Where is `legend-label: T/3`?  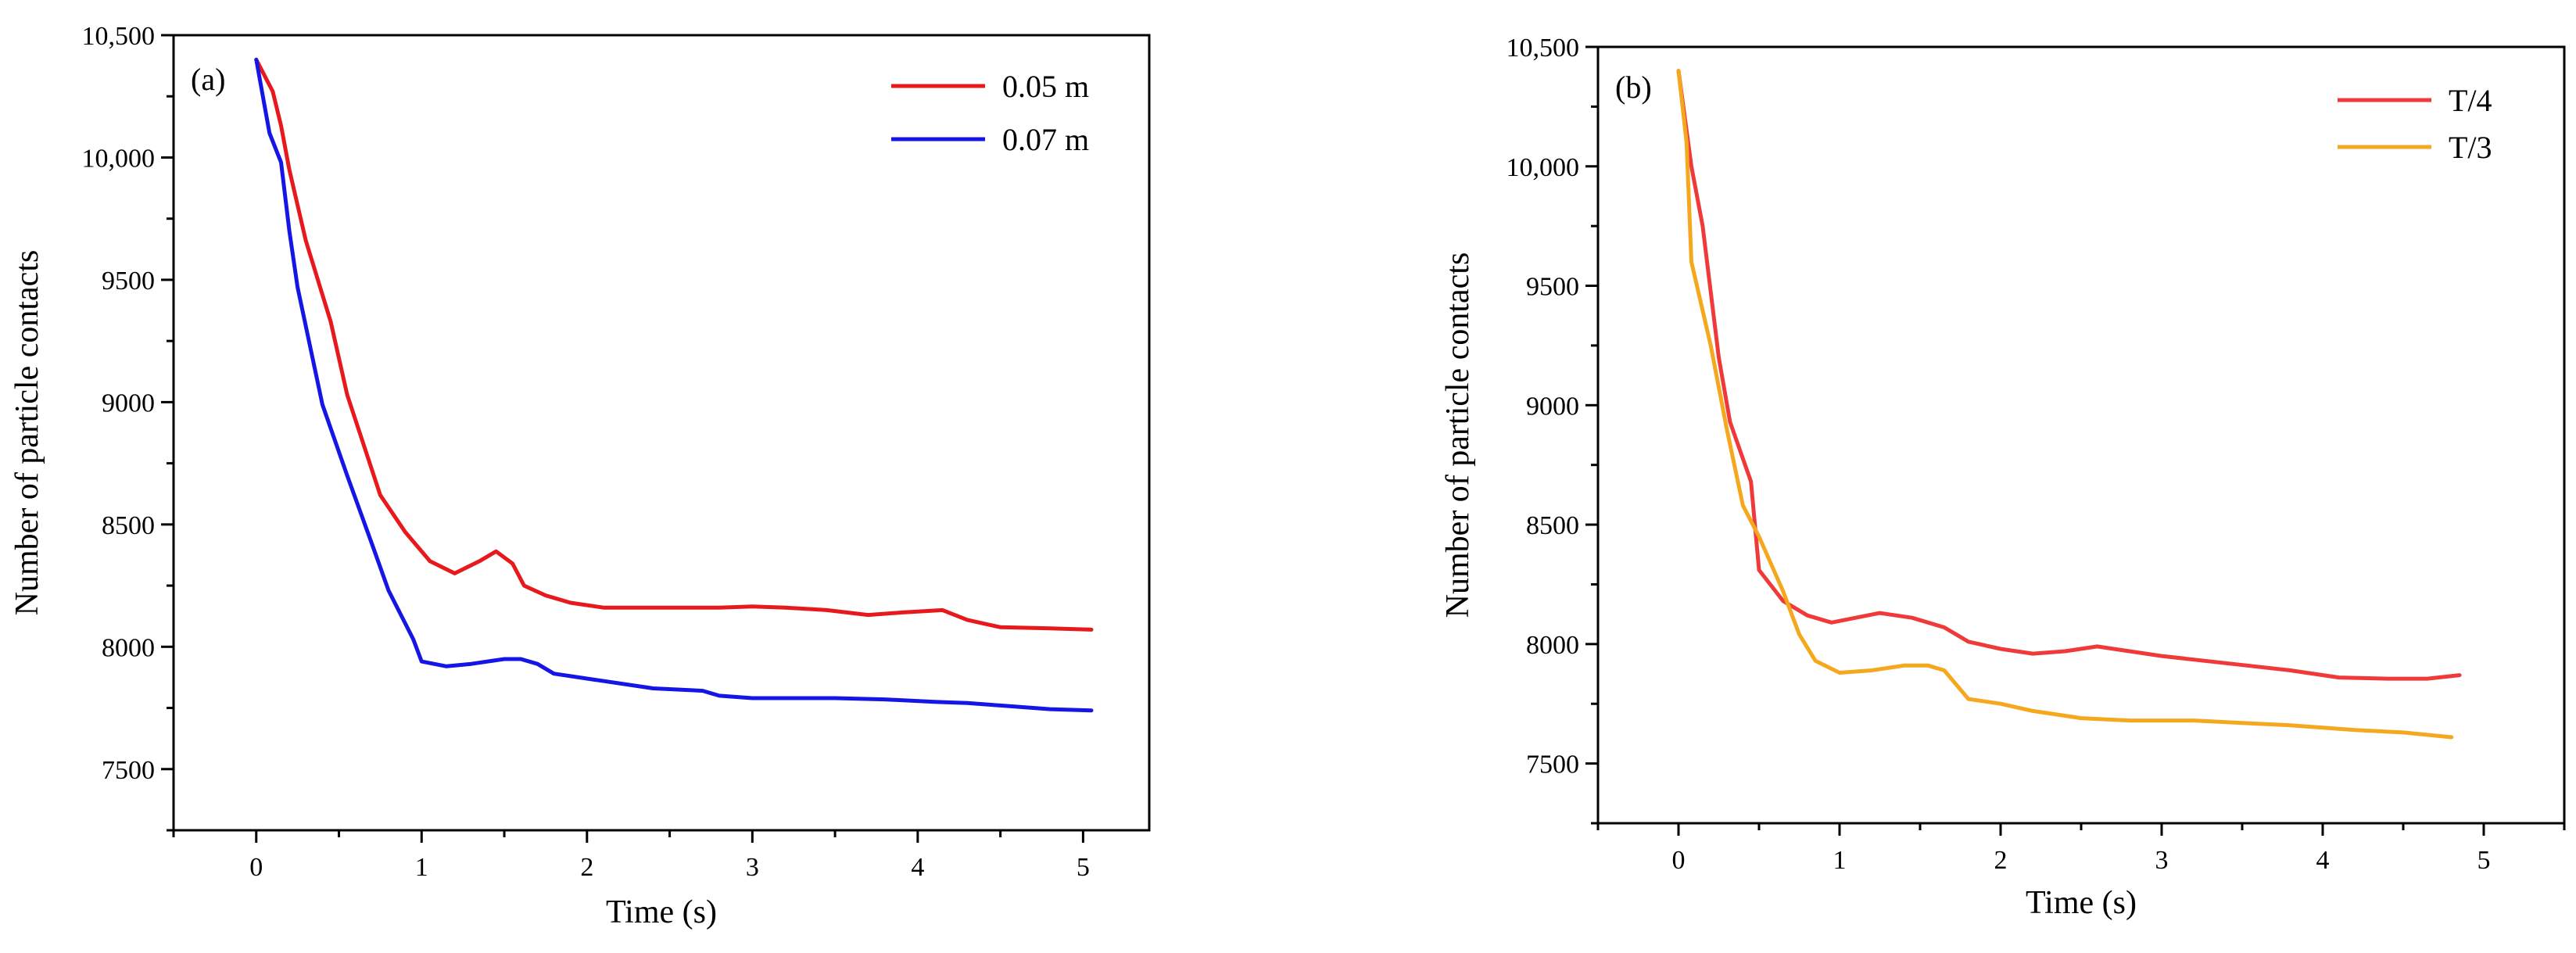
legend-label: T/3 is located at coordinates (2470, 147).